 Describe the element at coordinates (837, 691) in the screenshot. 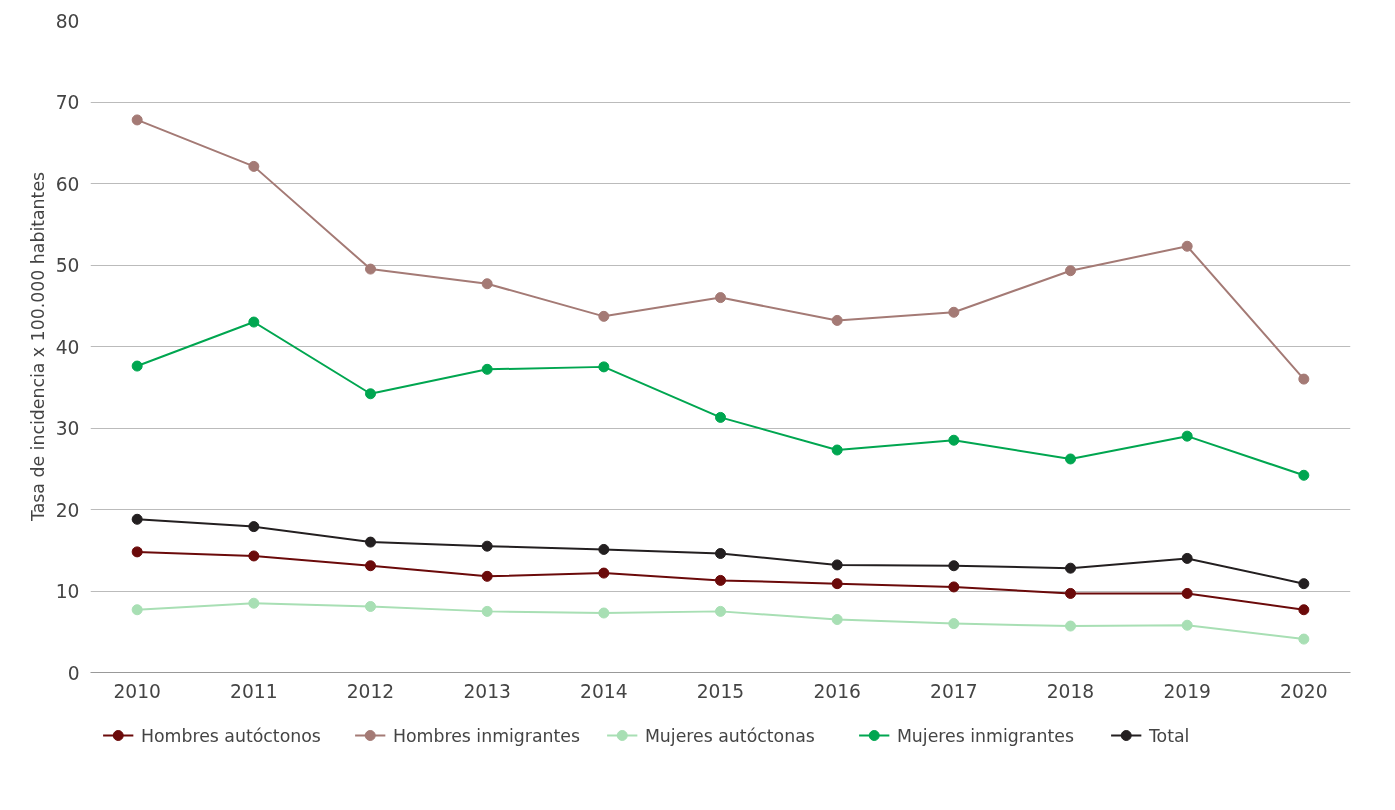

I see `x-tick-label: 2016` at that location.